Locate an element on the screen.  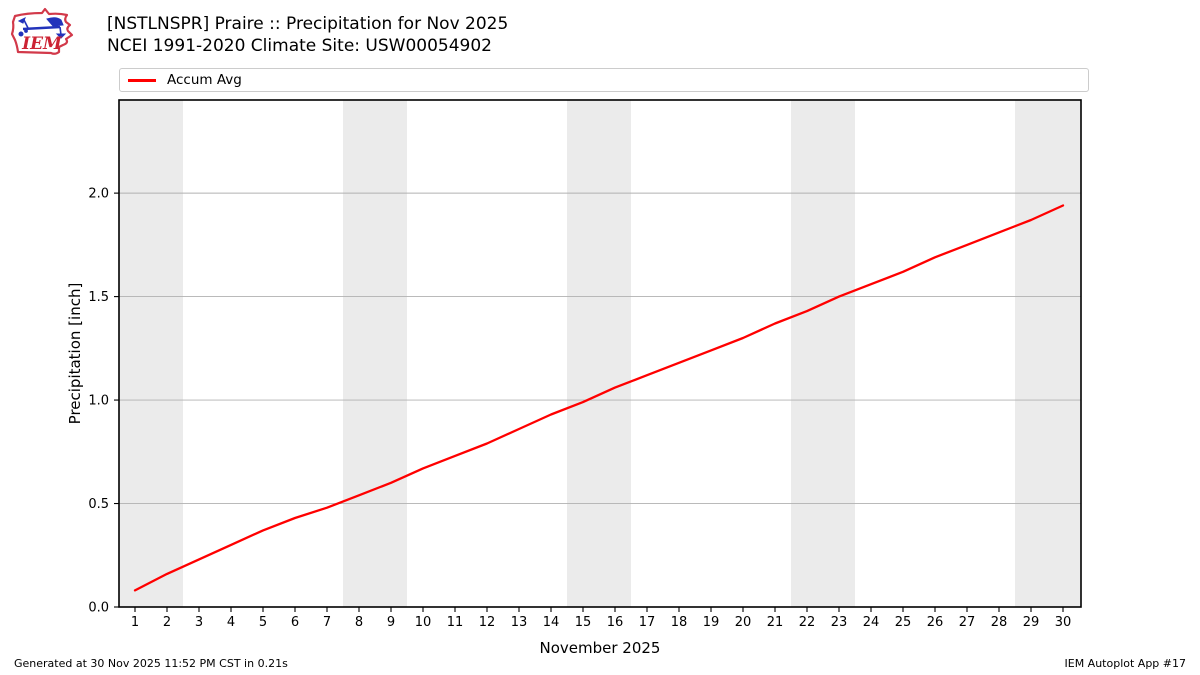
x-tick-label: 16 is located at coordinates (615, 622).